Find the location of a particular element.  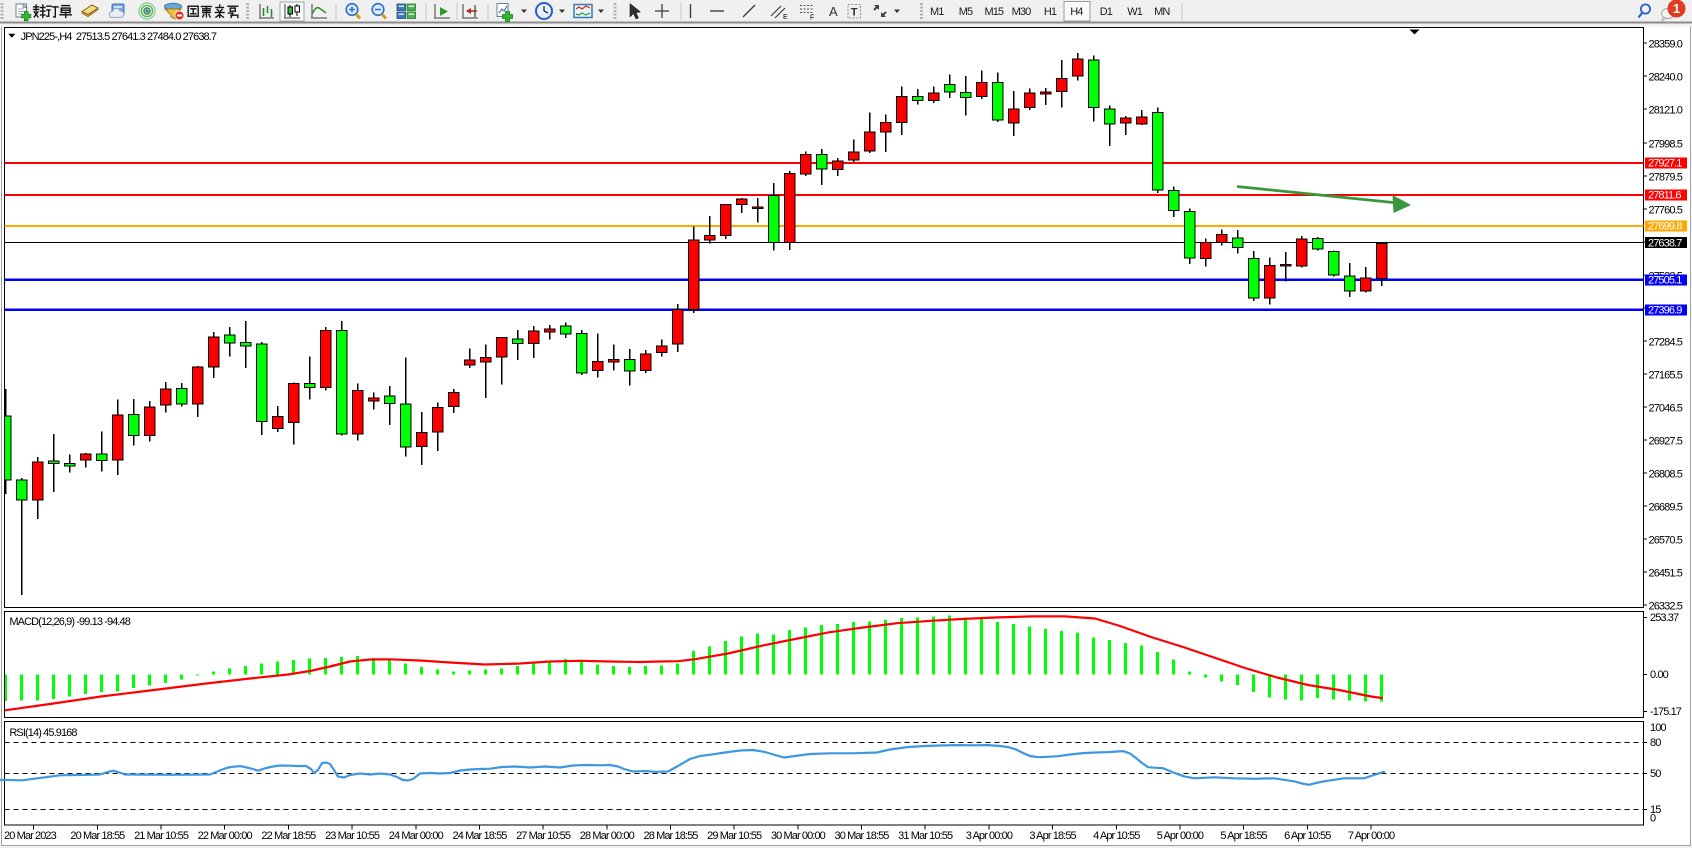

svg-text: 26689.5 is located at coordinates (1666, 507).